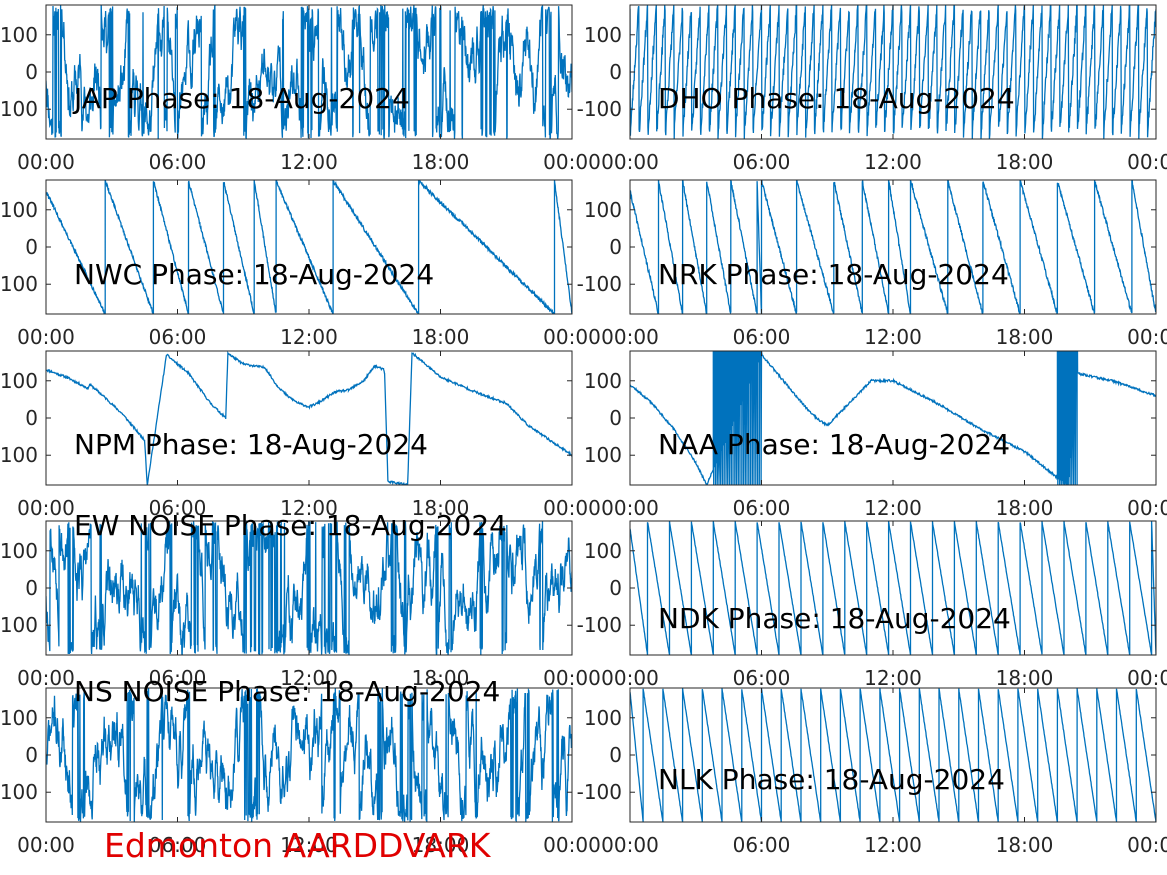 The image size is (1167, 875). I want to click on xtick-label-9-2: 12:00, so click(893, 845).